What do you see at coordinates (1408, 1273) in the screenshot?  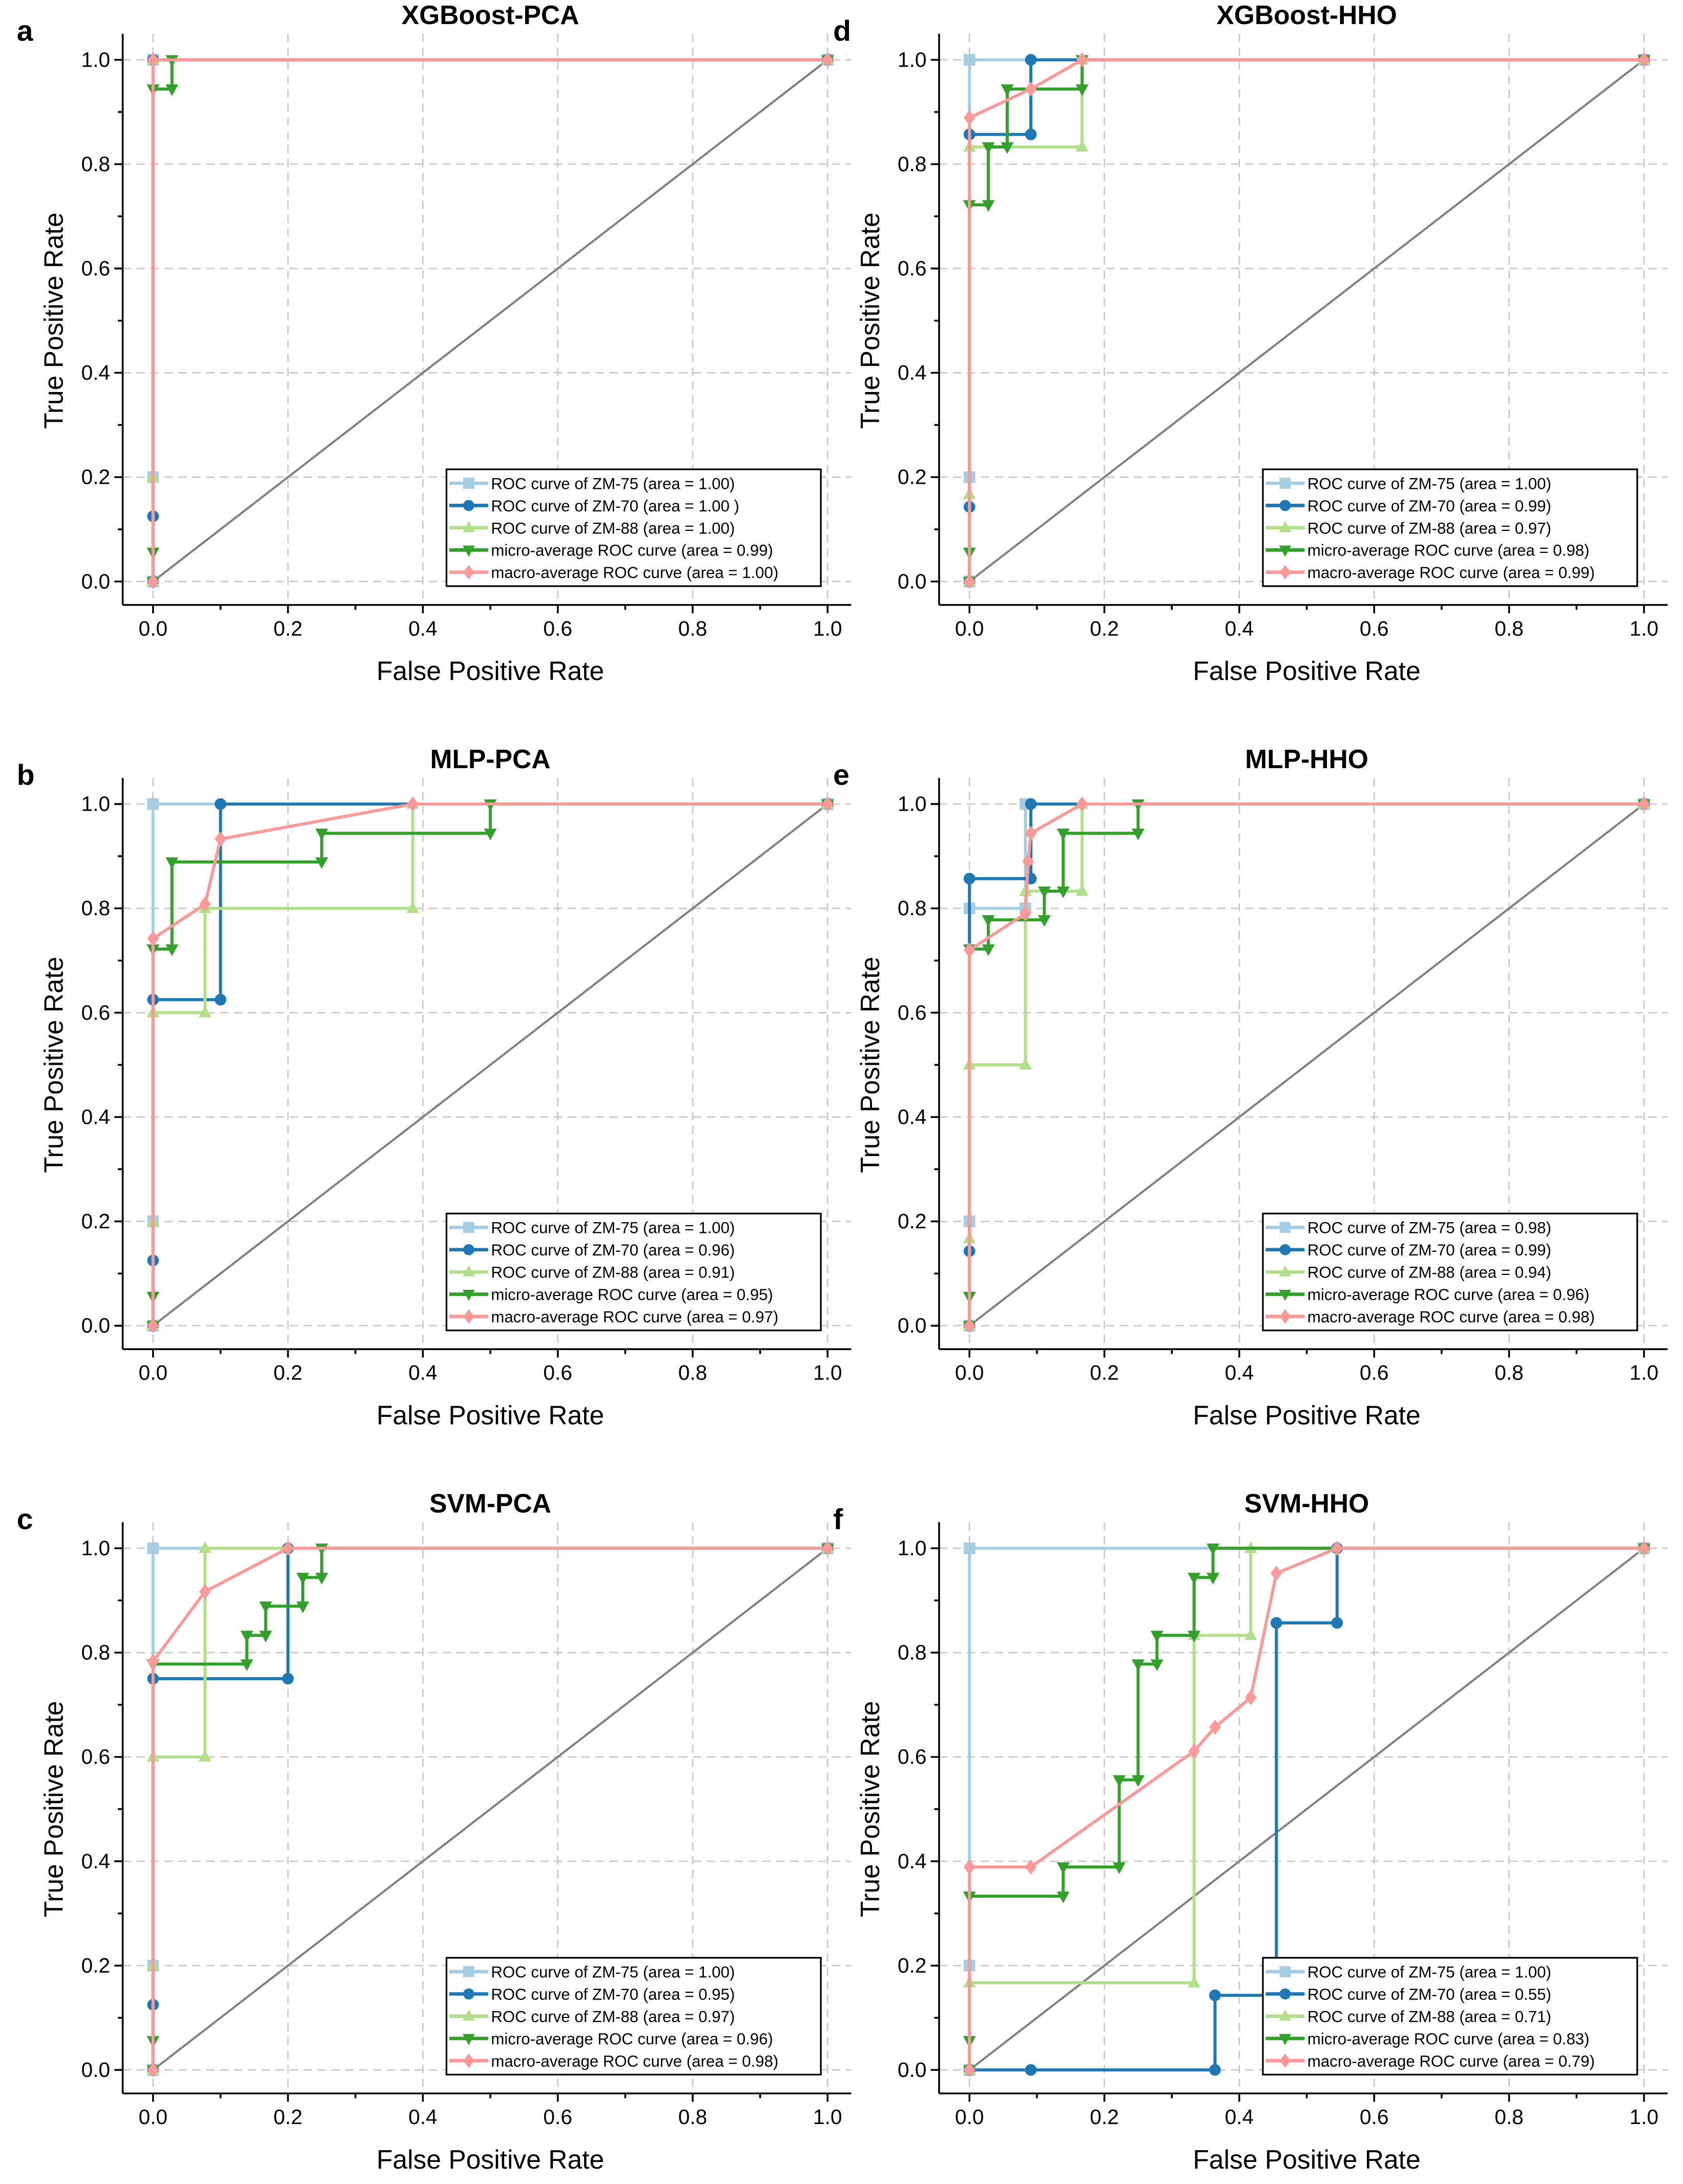 I see `legend-item: ROC curve of ZM-88 (area = 0.94)` at bounding box center [1408, 1273].